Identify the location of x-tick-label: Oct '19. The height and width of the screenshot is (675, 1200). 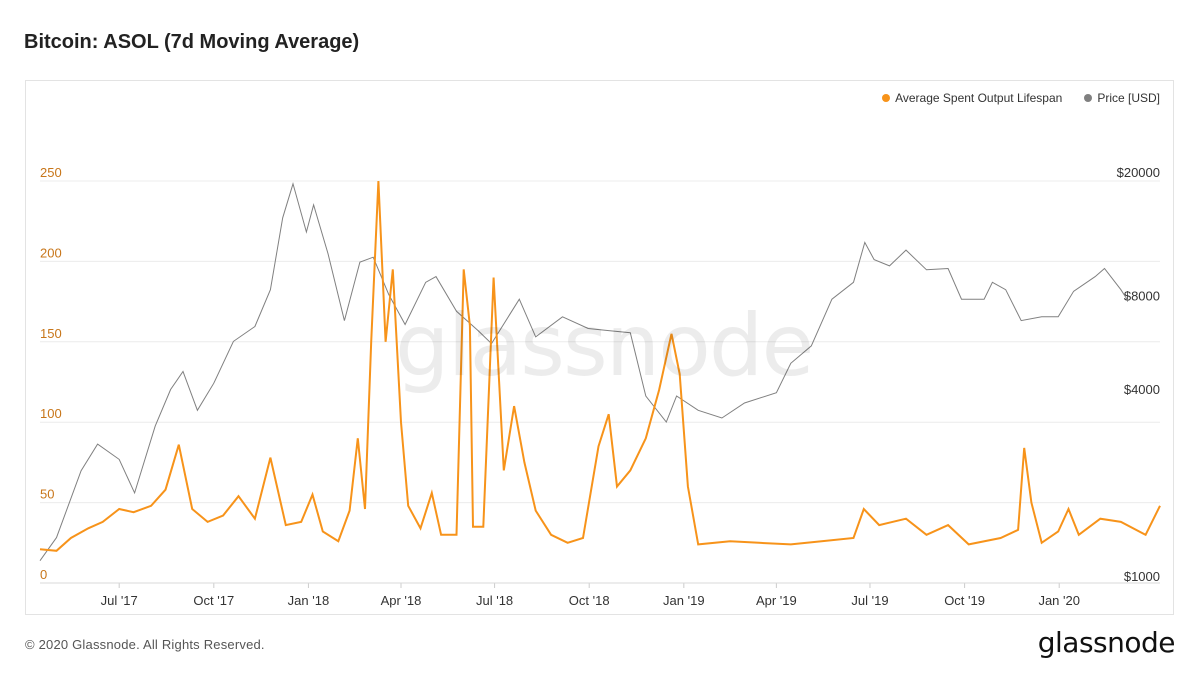
(964, 600).